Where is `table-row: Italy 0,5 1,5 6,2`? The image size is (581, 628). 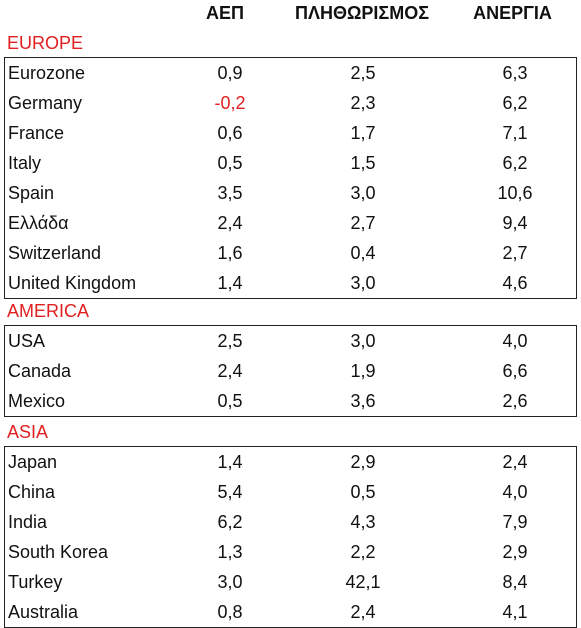 table-row: Italy 0,5 1,5 6,2 is located at coordinates (290, 163).